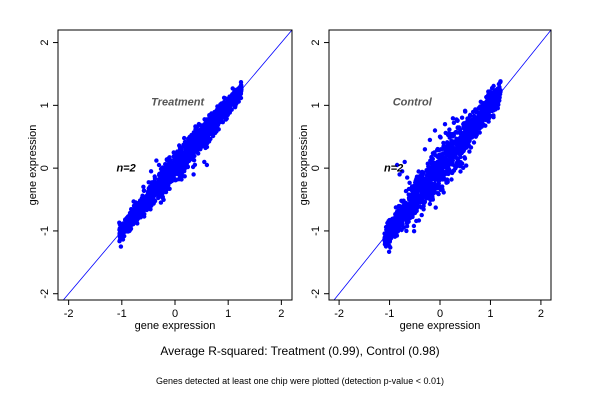  Describe the element at coordinates (125, 168) in the screenshot. I see `replicate-label: n=2` at that location.